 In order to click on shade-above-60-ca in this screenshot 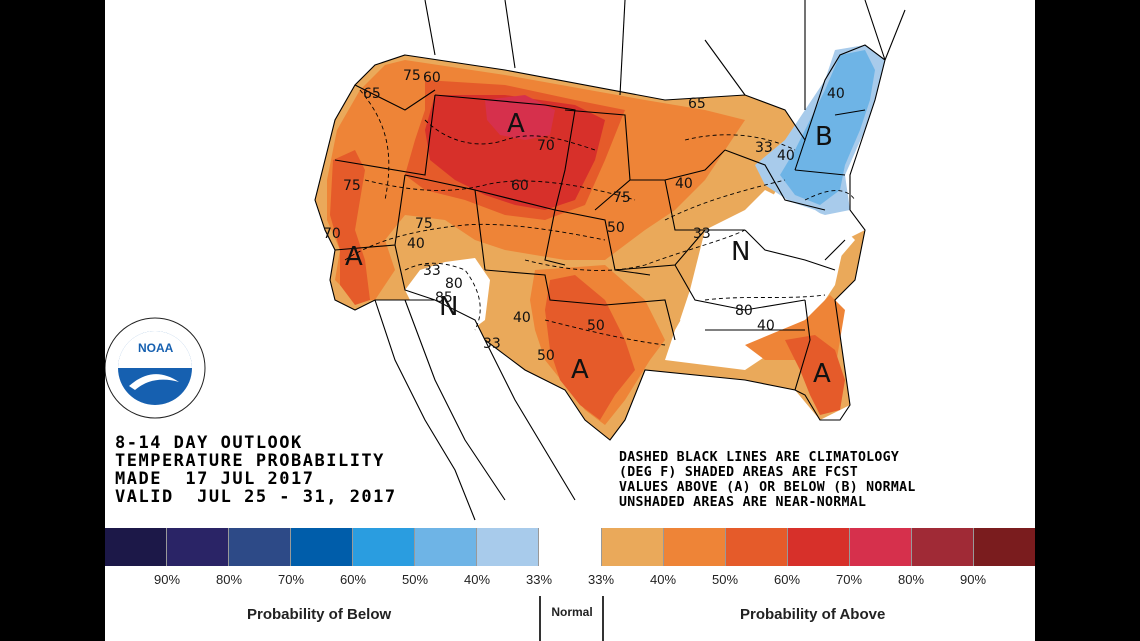, I will do `click(350, 227)`.